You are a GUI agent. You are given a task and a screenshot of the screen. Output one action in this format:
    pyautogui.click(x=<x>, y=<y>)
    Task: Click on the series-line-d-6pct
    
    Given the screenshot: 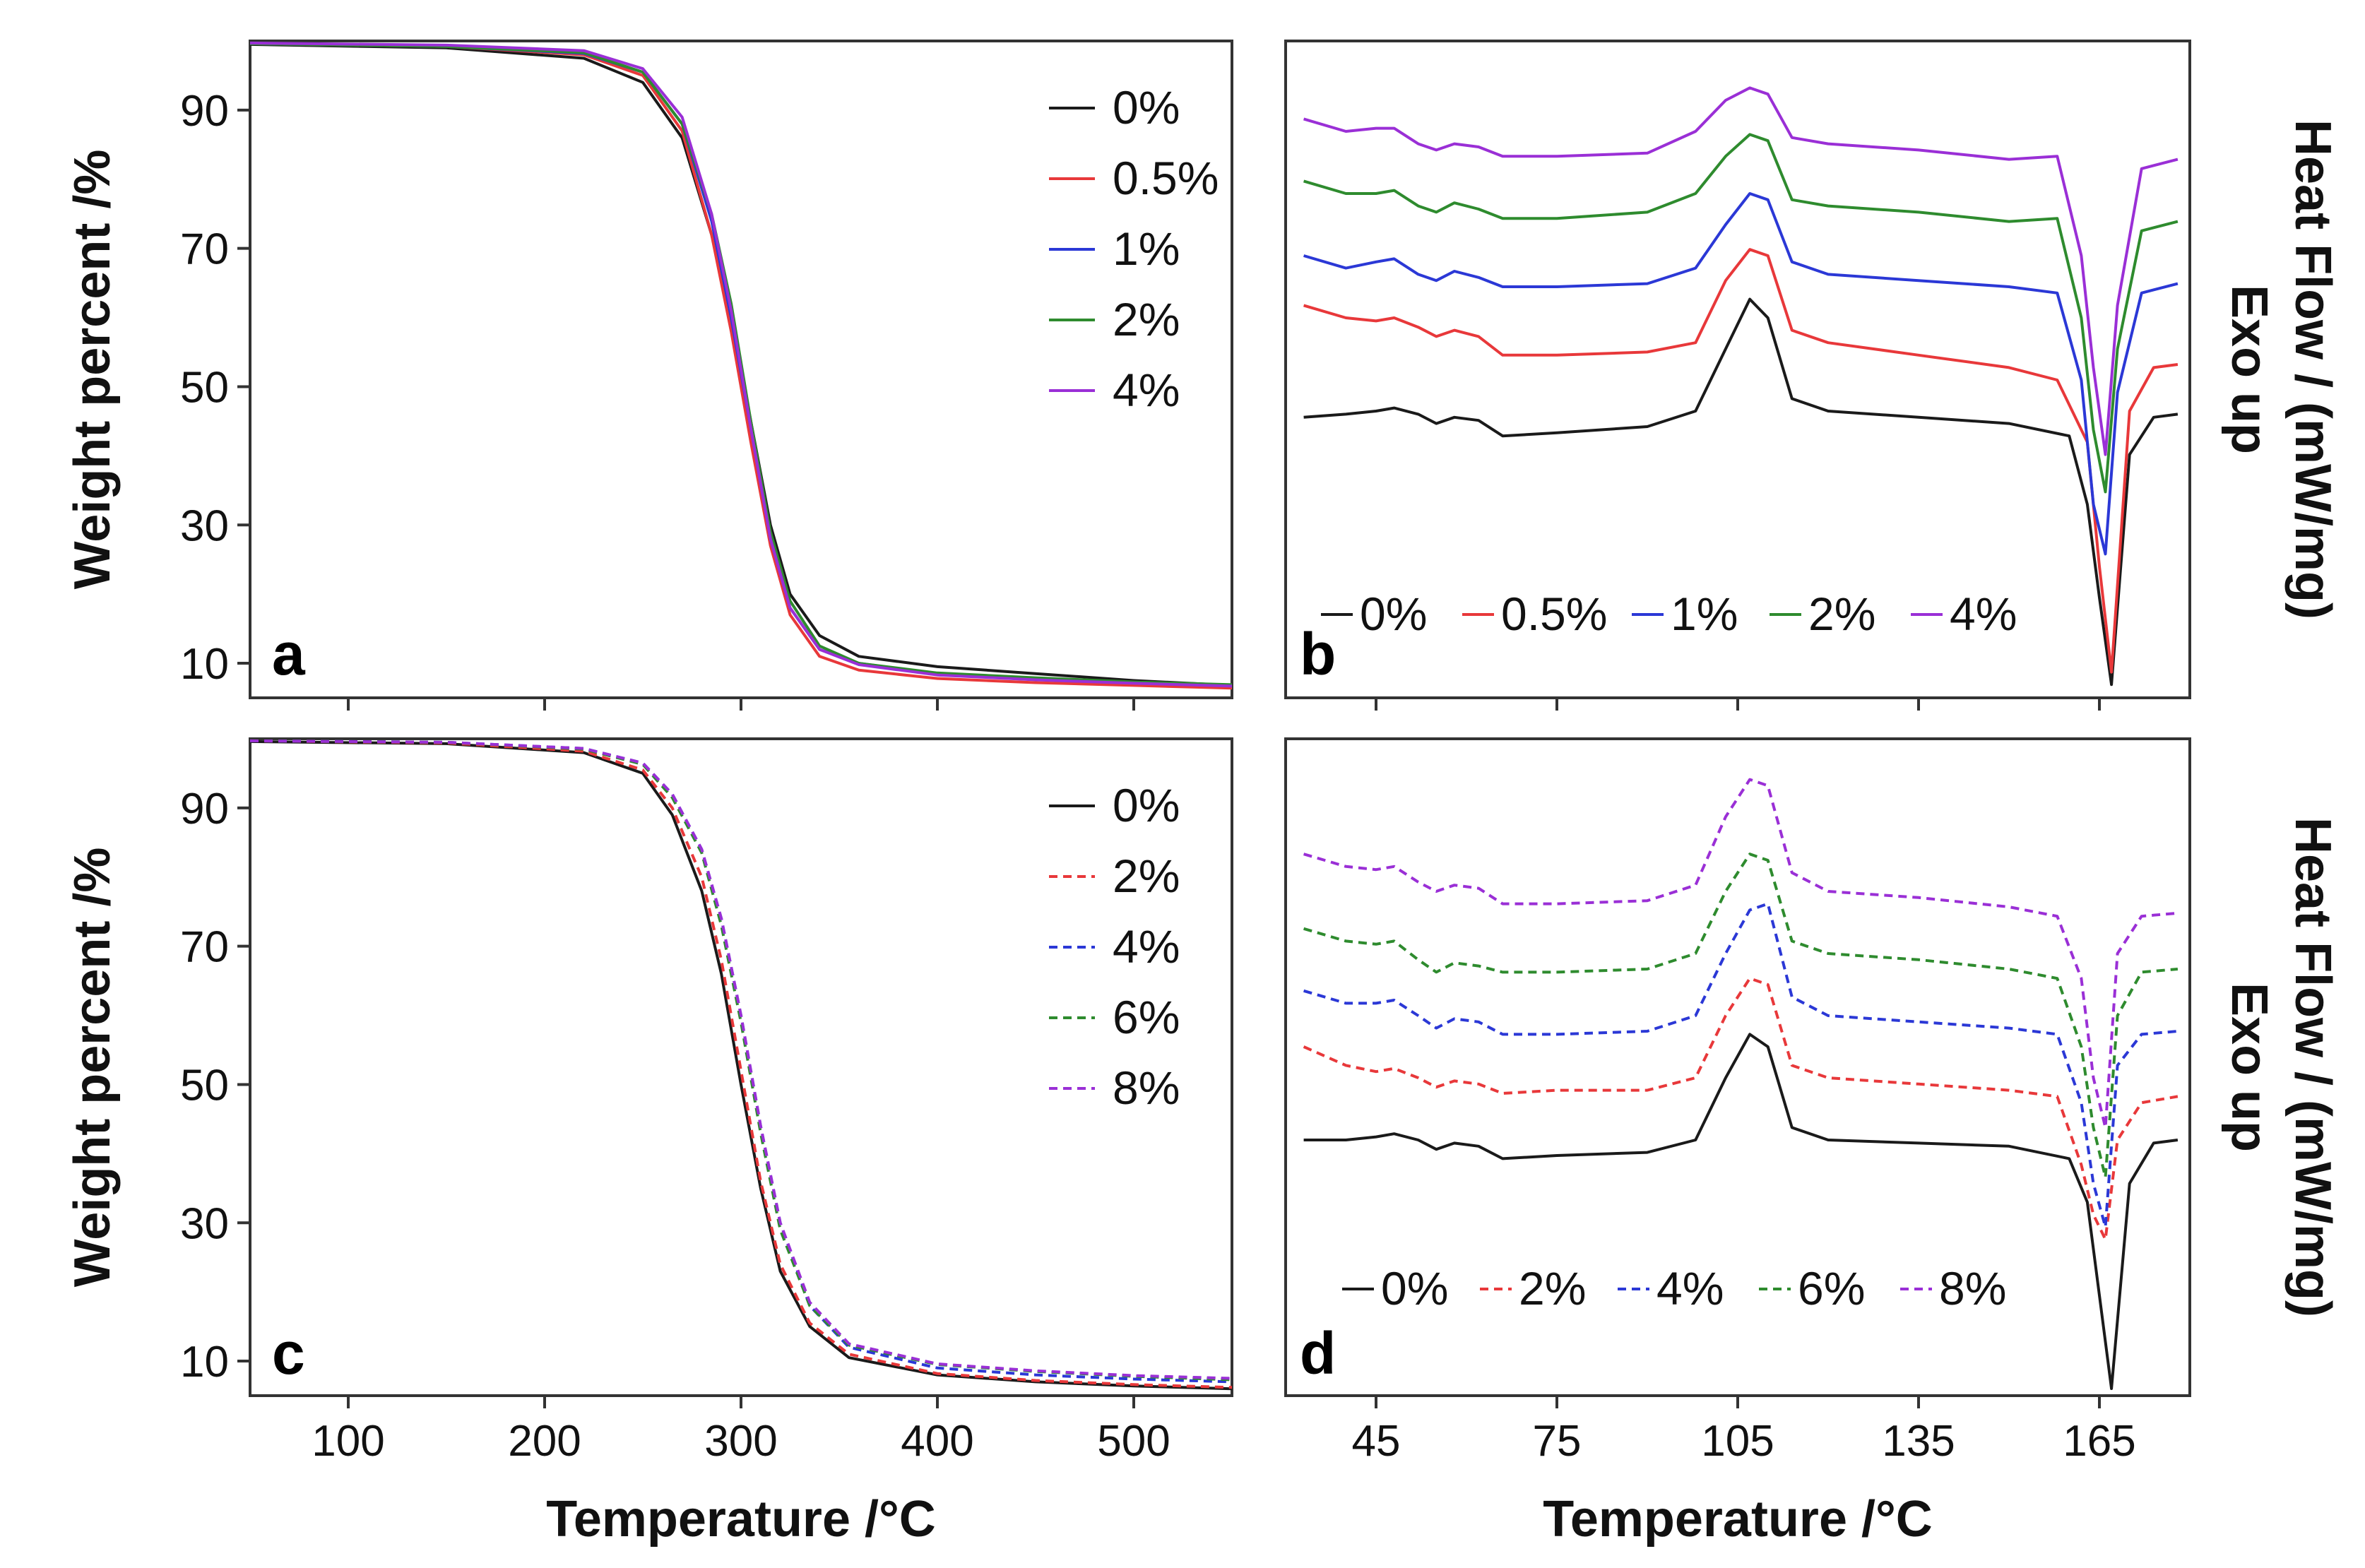 What is the action you would take?
    pyautogui.click(x=1741, y=1016)
    